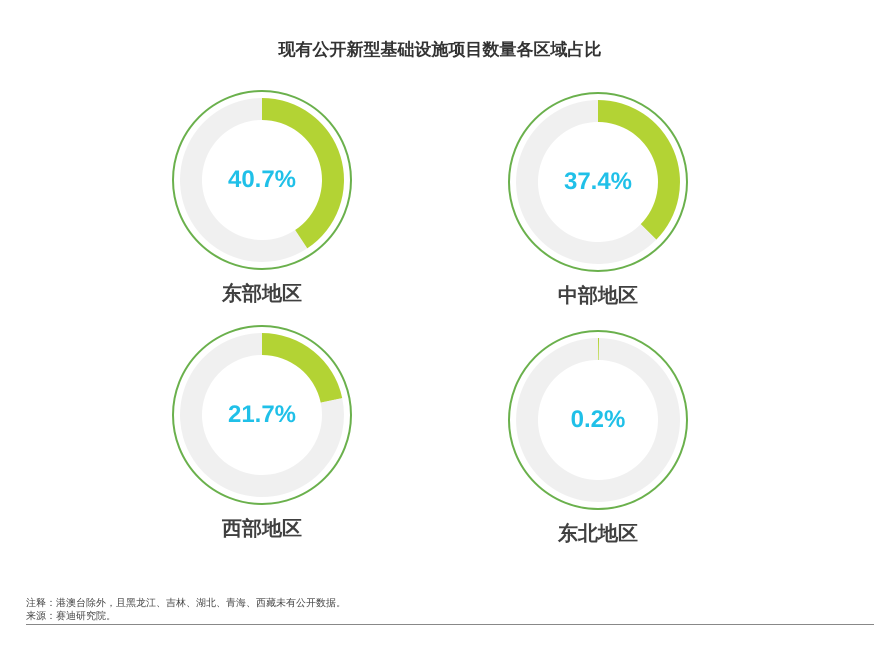 The image size is (880, 647). I want to click on data-label: 21.7%, so click(262, 414).